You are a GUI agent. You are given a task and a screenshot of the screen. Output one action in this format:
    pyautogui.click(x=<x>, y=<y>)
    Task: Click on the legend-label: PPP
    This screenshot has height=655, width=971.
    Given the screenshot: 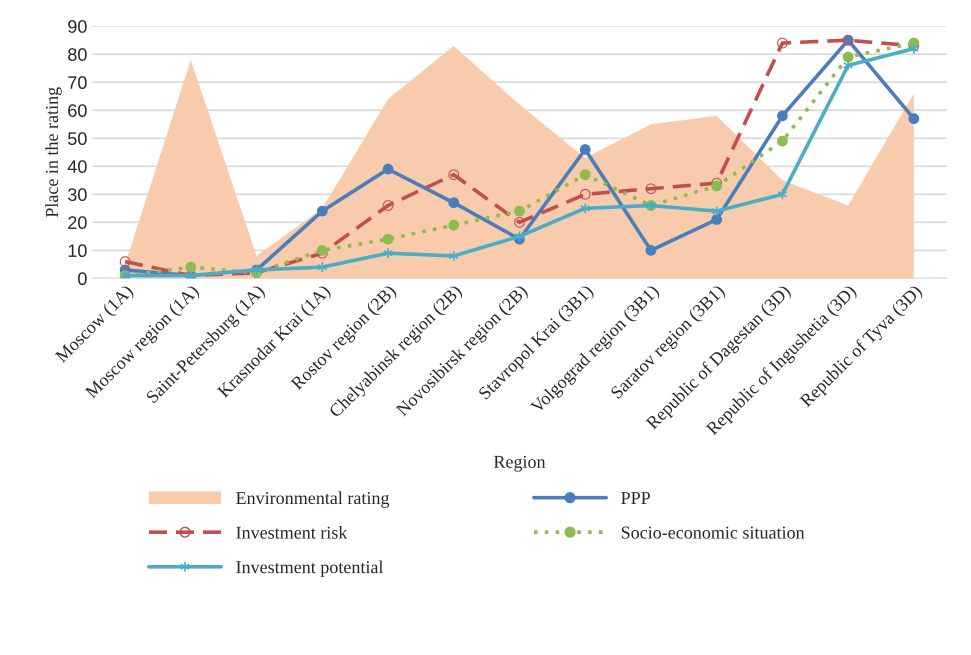 What is the action you would take?
    pyautogui.click(x=635, y=498)
    